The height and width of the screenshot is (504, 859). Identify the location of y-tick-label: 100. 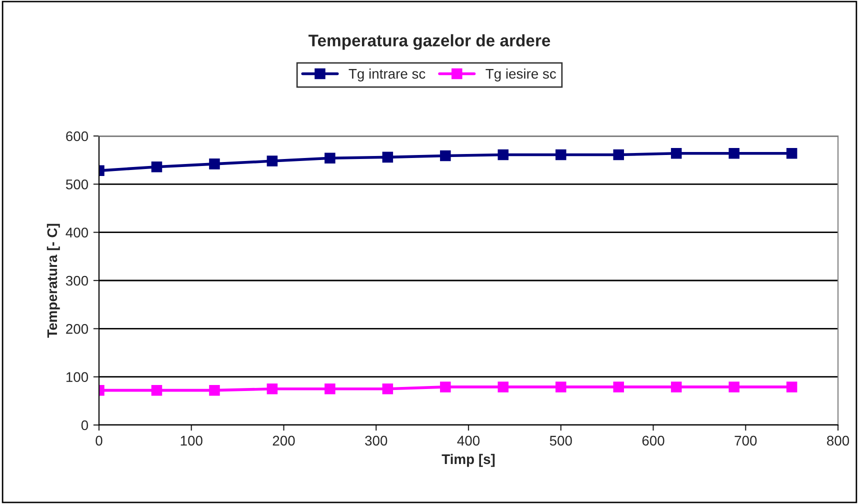
(77, 377).